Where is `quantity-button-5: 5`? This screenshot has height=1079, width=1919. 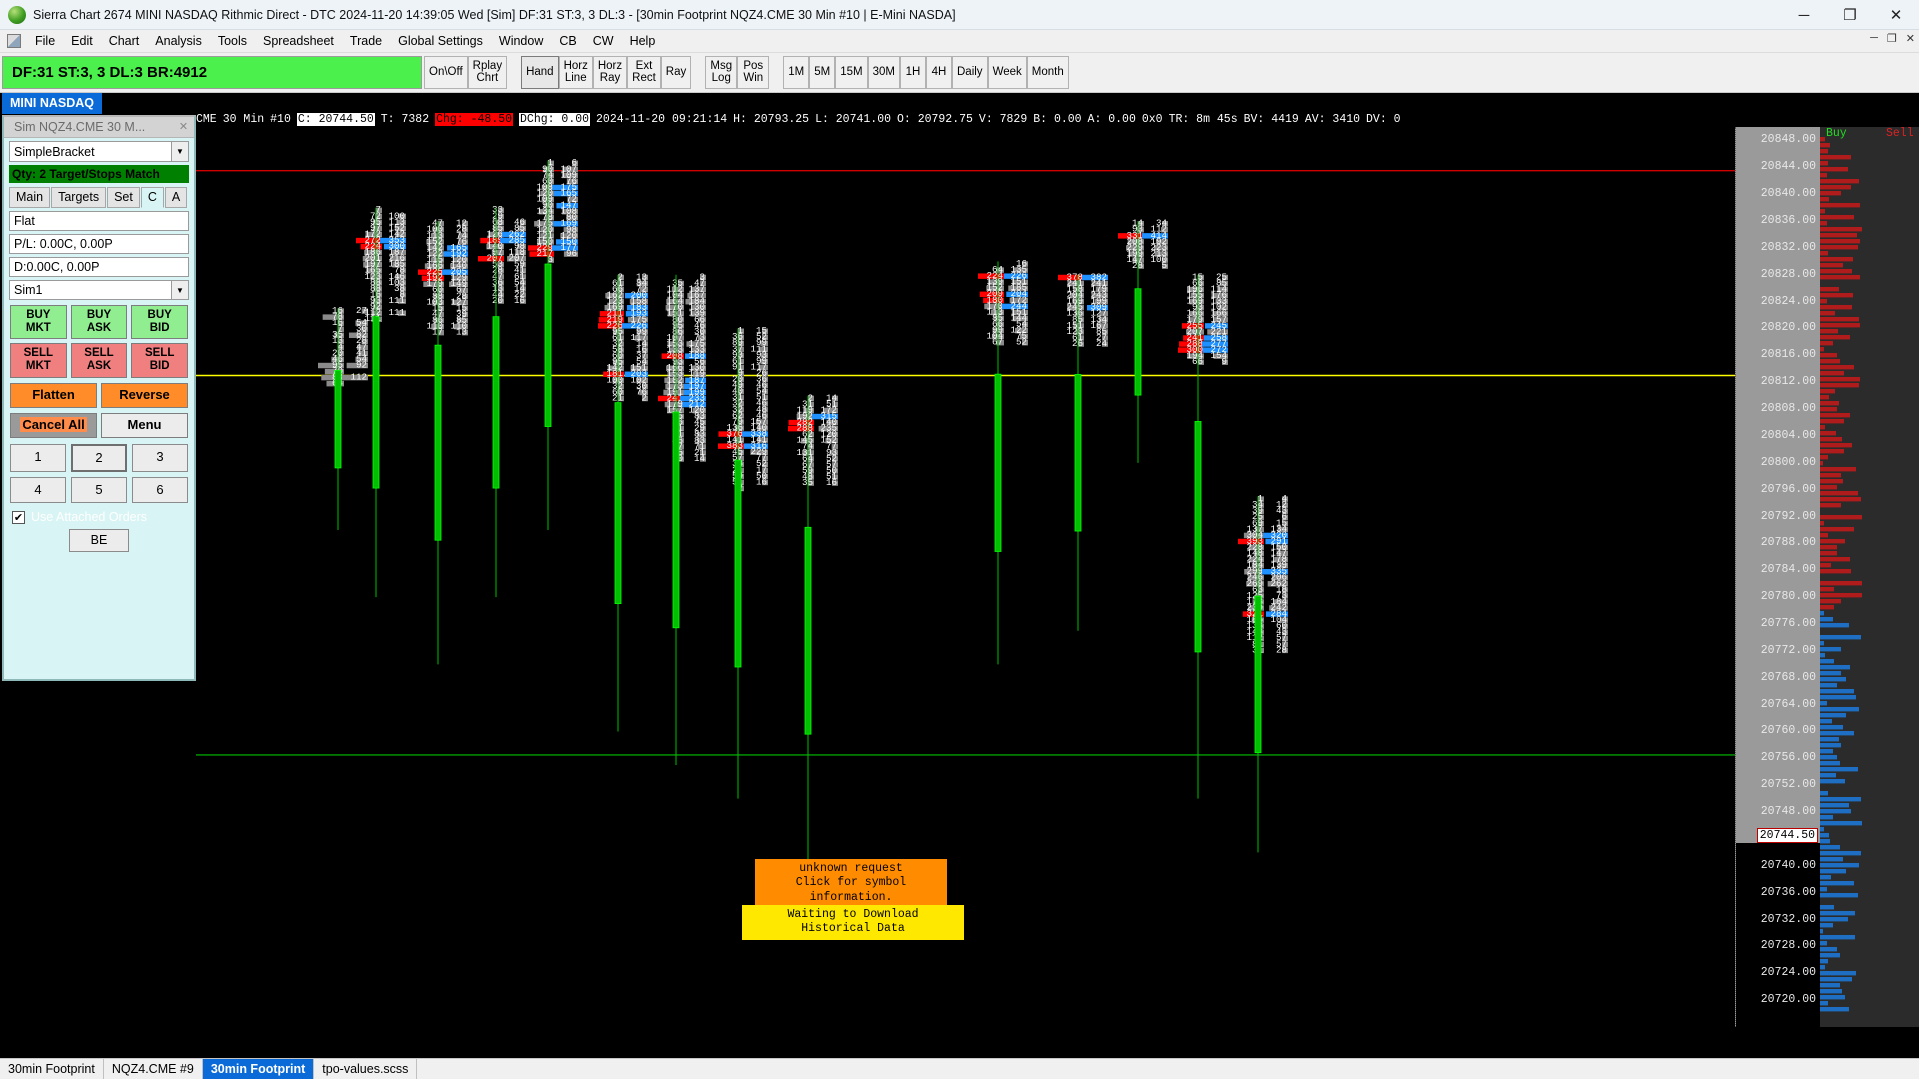 quantity-button-5: 5 is located at coordinates (99, 490).